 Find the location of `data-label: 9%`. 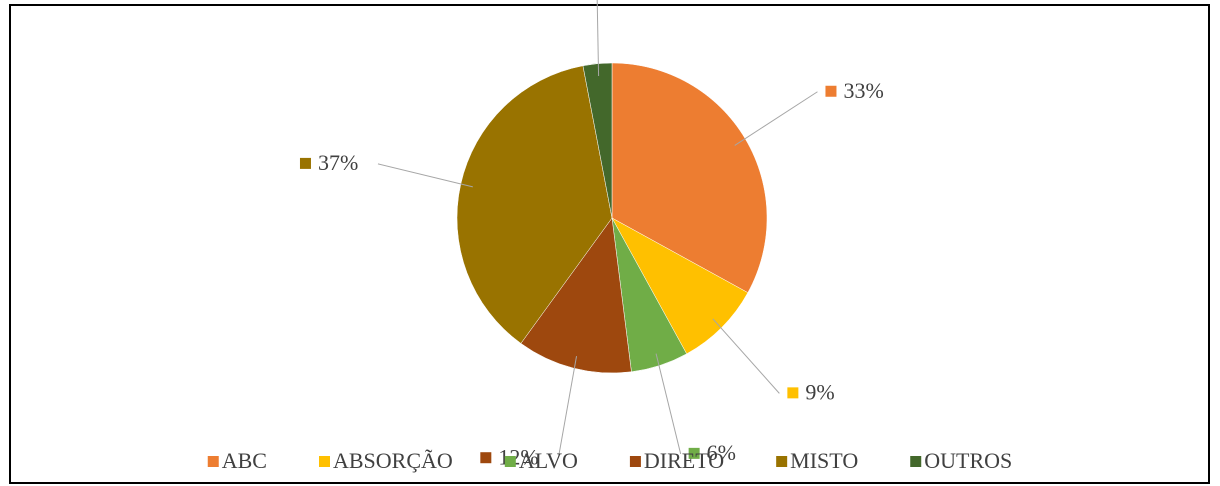

data-label: 9% is located at coordinates (811, 391).